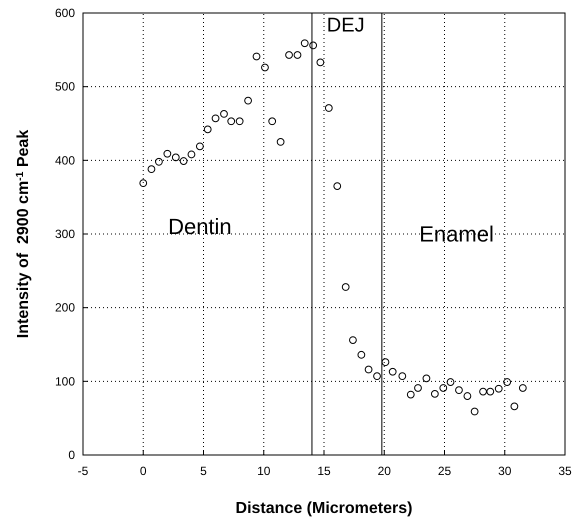 Image resolution: width=581 pixels, height=525 pixels. Describe the element at coordinates (505, 471) in the screenshot. I see `x-tick-label: 30` at that location.